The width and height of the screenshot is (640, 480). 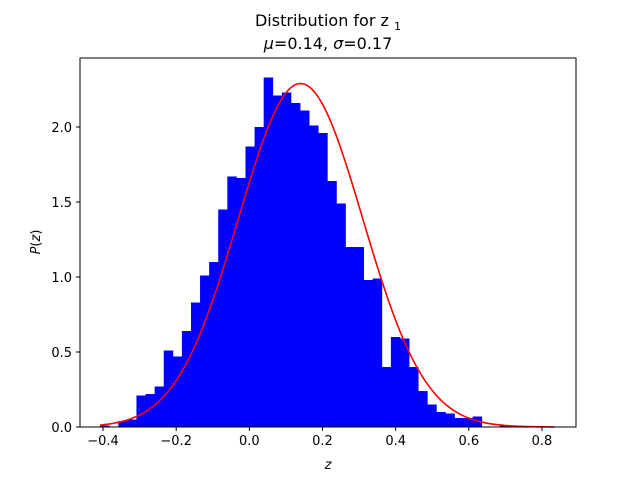 What do you see at coordinates (328, 465) in the screenshot?
I see `x-axis-label: z` at bounding box center [328, 465].